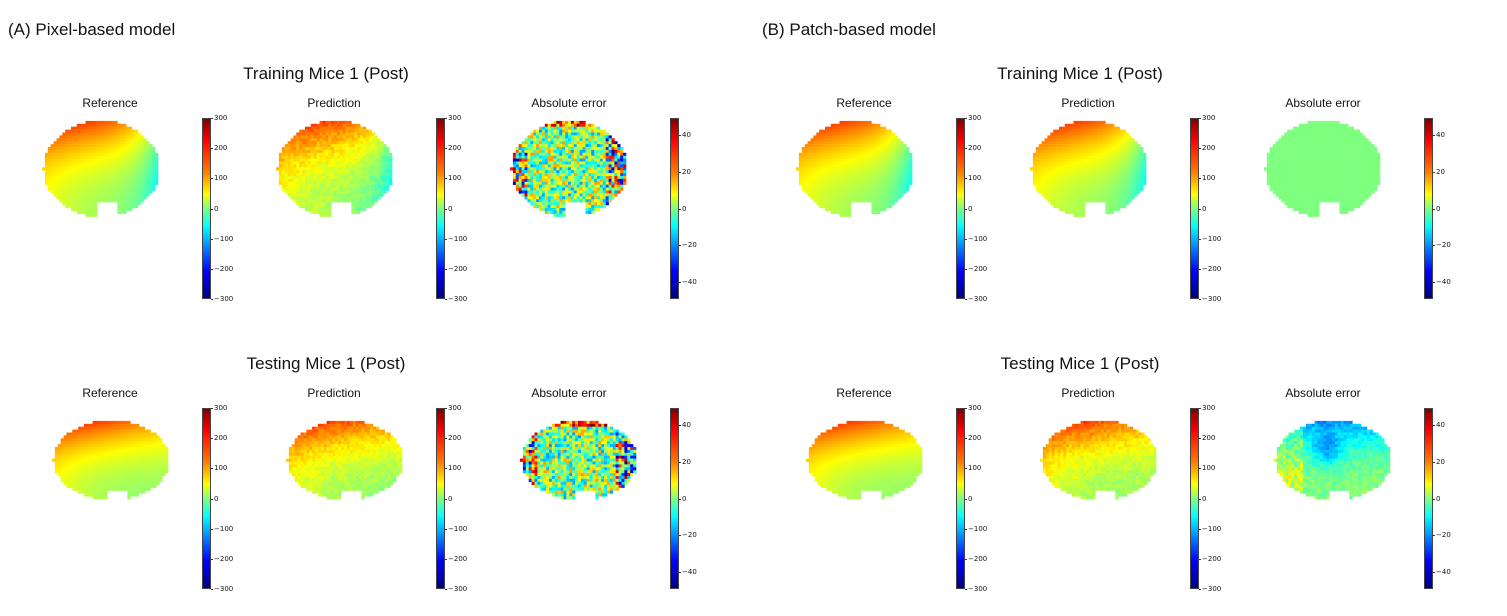 This screenshot has height=616, width=1507. Describe the element at coordinates (92, 29) in the screenshot. I see `panel-label: (A) Pixel-based model` at that location.